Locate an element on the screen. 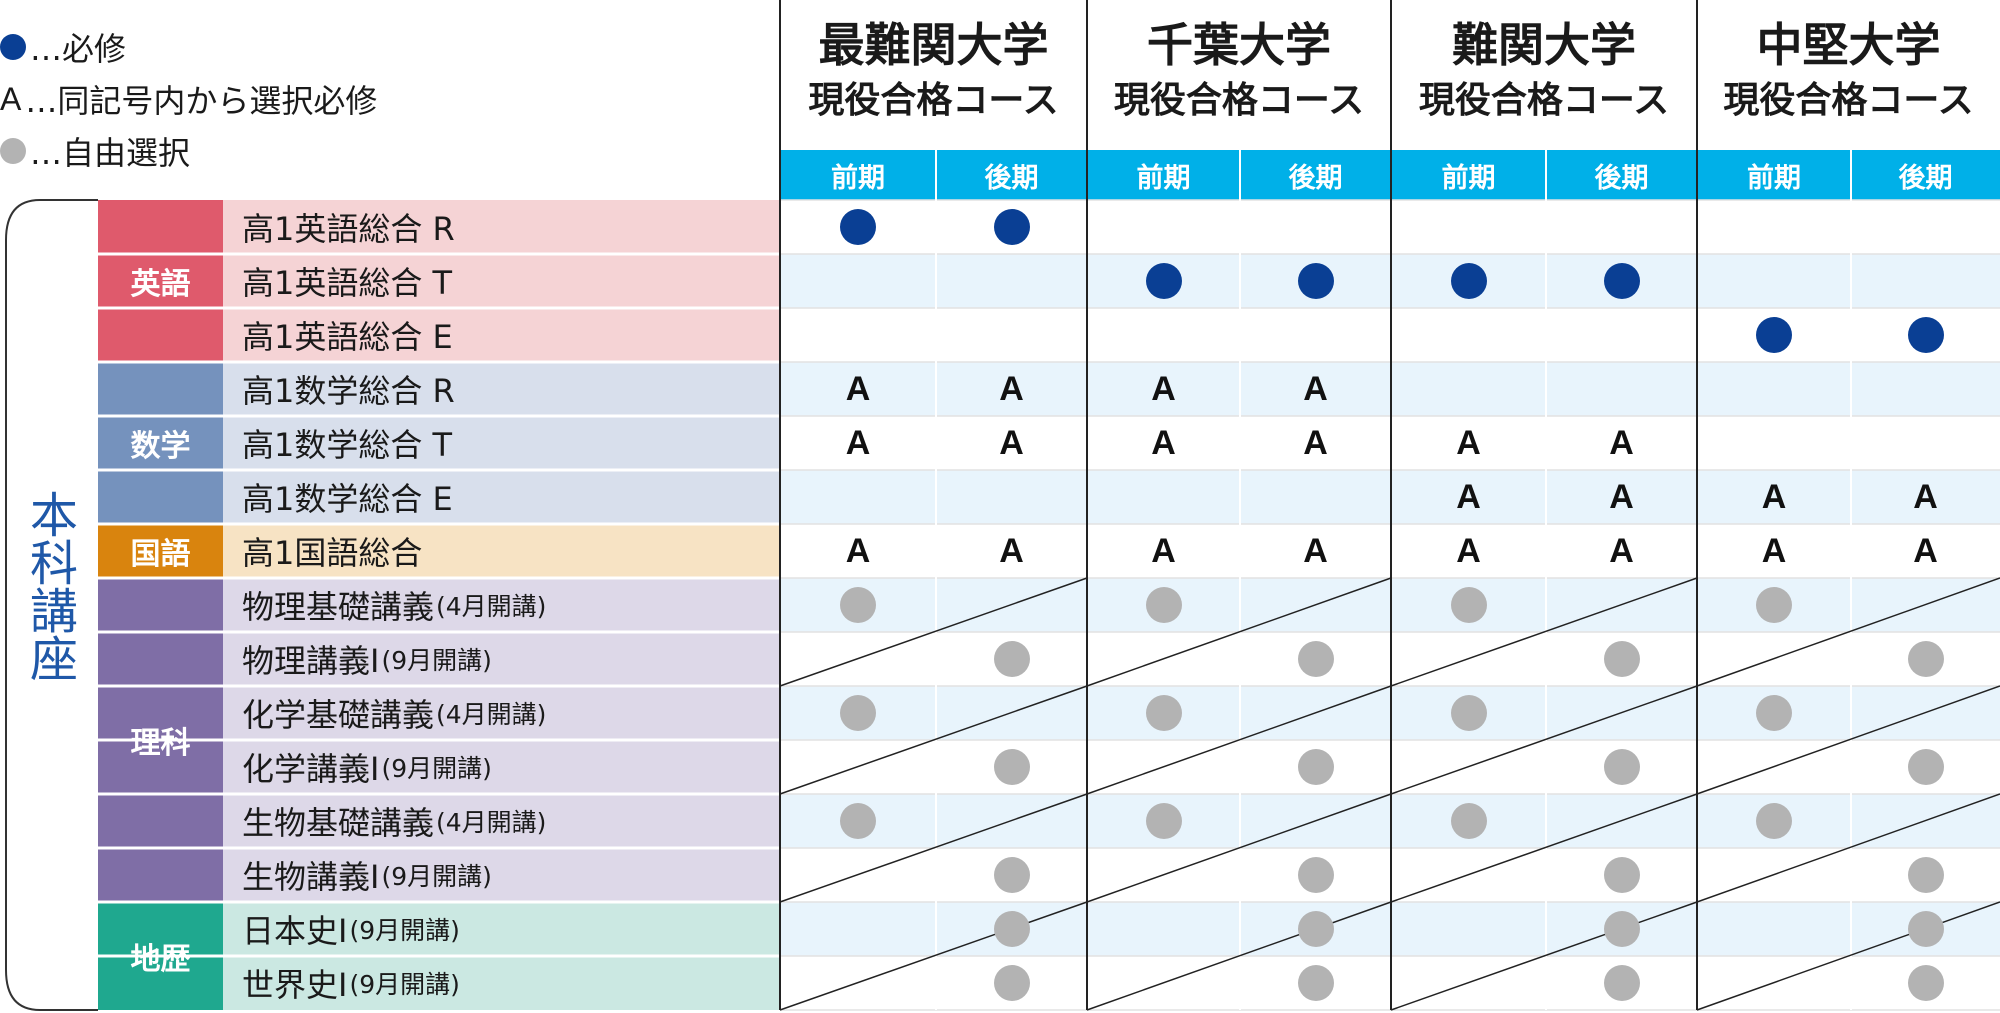 The image size is (2000, 1013). frame-bracket is located at coordinates (51, 605).